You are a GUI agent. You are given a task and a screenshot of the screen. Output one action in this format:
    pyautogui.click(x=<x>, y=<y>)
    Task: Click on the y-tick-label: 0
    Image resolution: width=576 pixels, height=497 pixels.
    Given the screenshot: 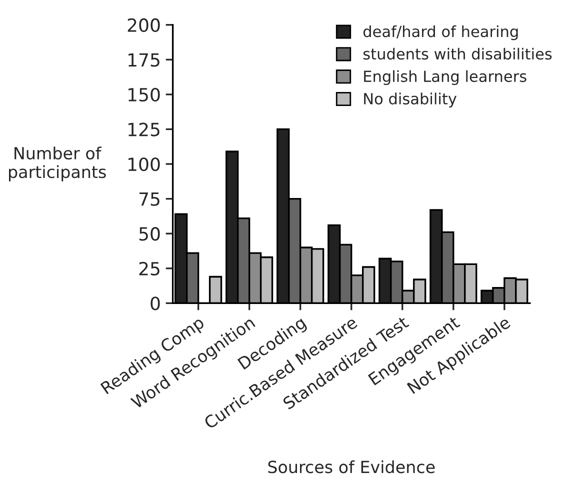 What is the action you would take?
    pyautogui.click(x=155, y=303)
    